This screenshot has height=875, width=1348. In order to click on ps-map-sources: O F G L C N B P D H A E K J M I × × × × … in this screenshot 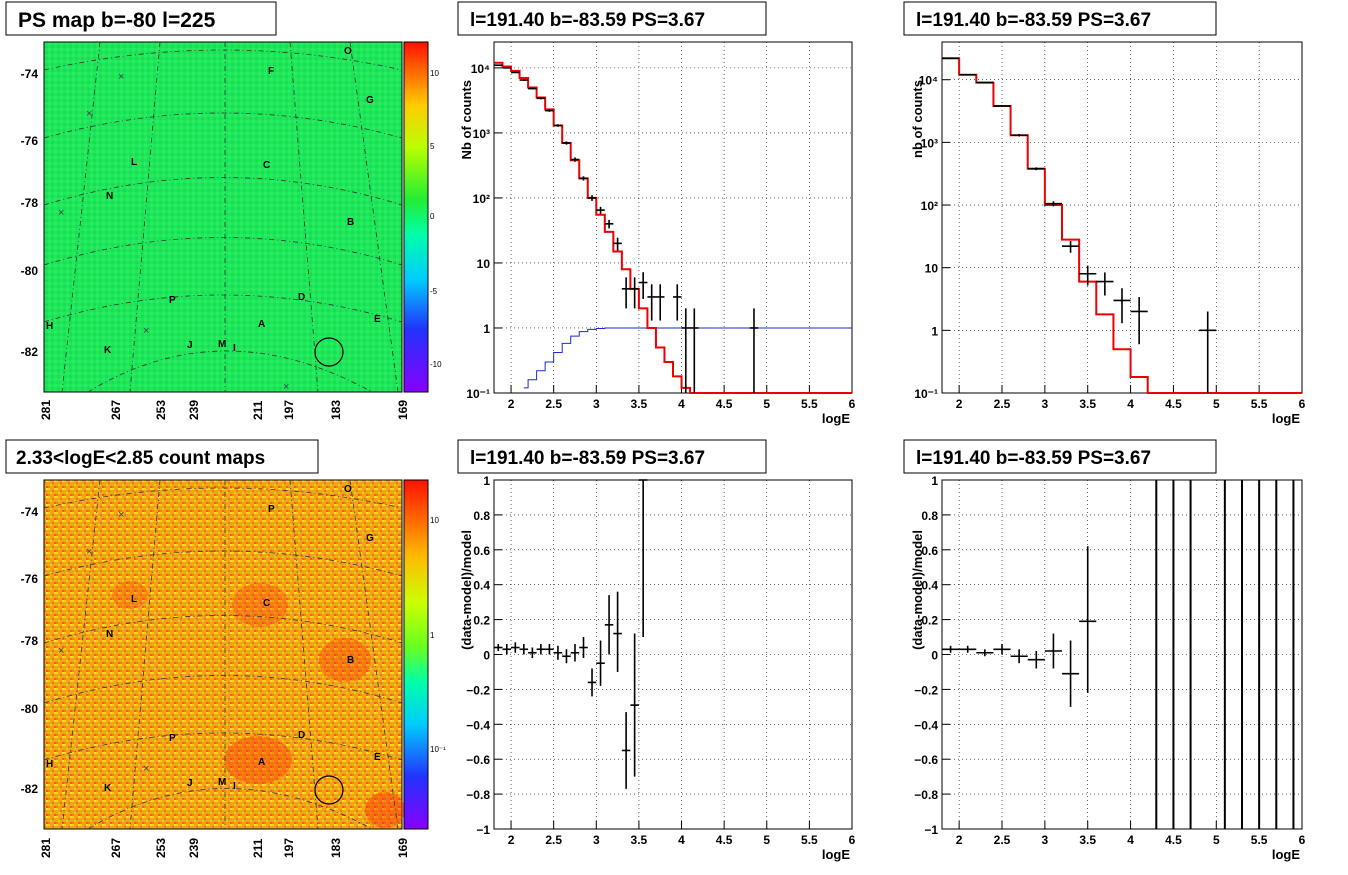, I will do `click(213, 219)`.